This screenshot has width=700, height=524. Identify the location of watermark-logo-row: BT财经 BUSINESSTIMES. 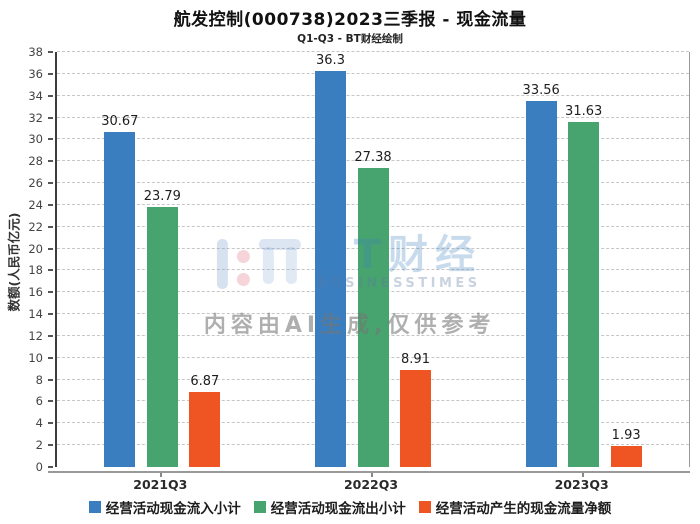
(349, 263).